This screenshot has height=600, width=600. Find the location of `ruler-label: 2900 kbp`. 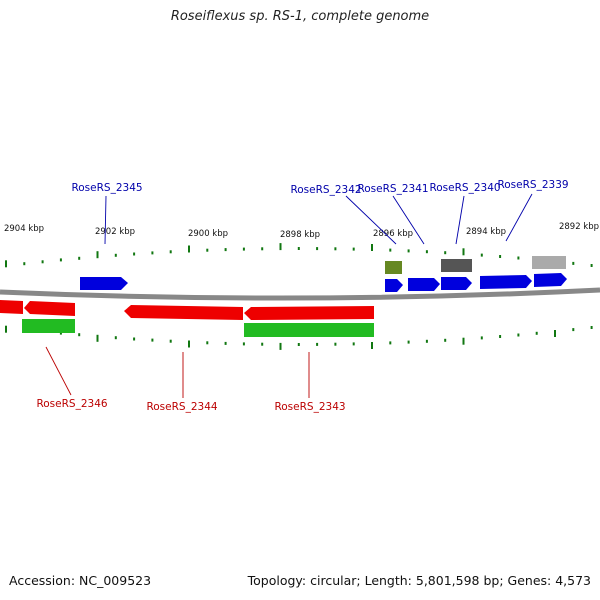

ruler-label: 2900 kbp is located at coordinates (208, 234).